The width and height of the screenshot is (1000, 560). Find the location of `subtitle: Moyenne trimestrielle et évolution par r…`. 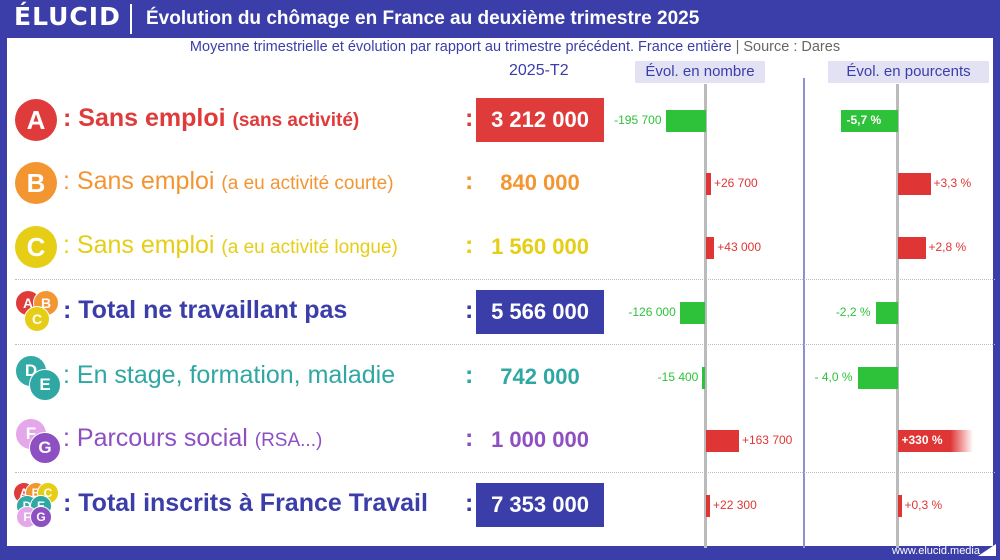

subtitle: Moyenne trimestrielle et évolution par r… is located at coordinates (503, 47).